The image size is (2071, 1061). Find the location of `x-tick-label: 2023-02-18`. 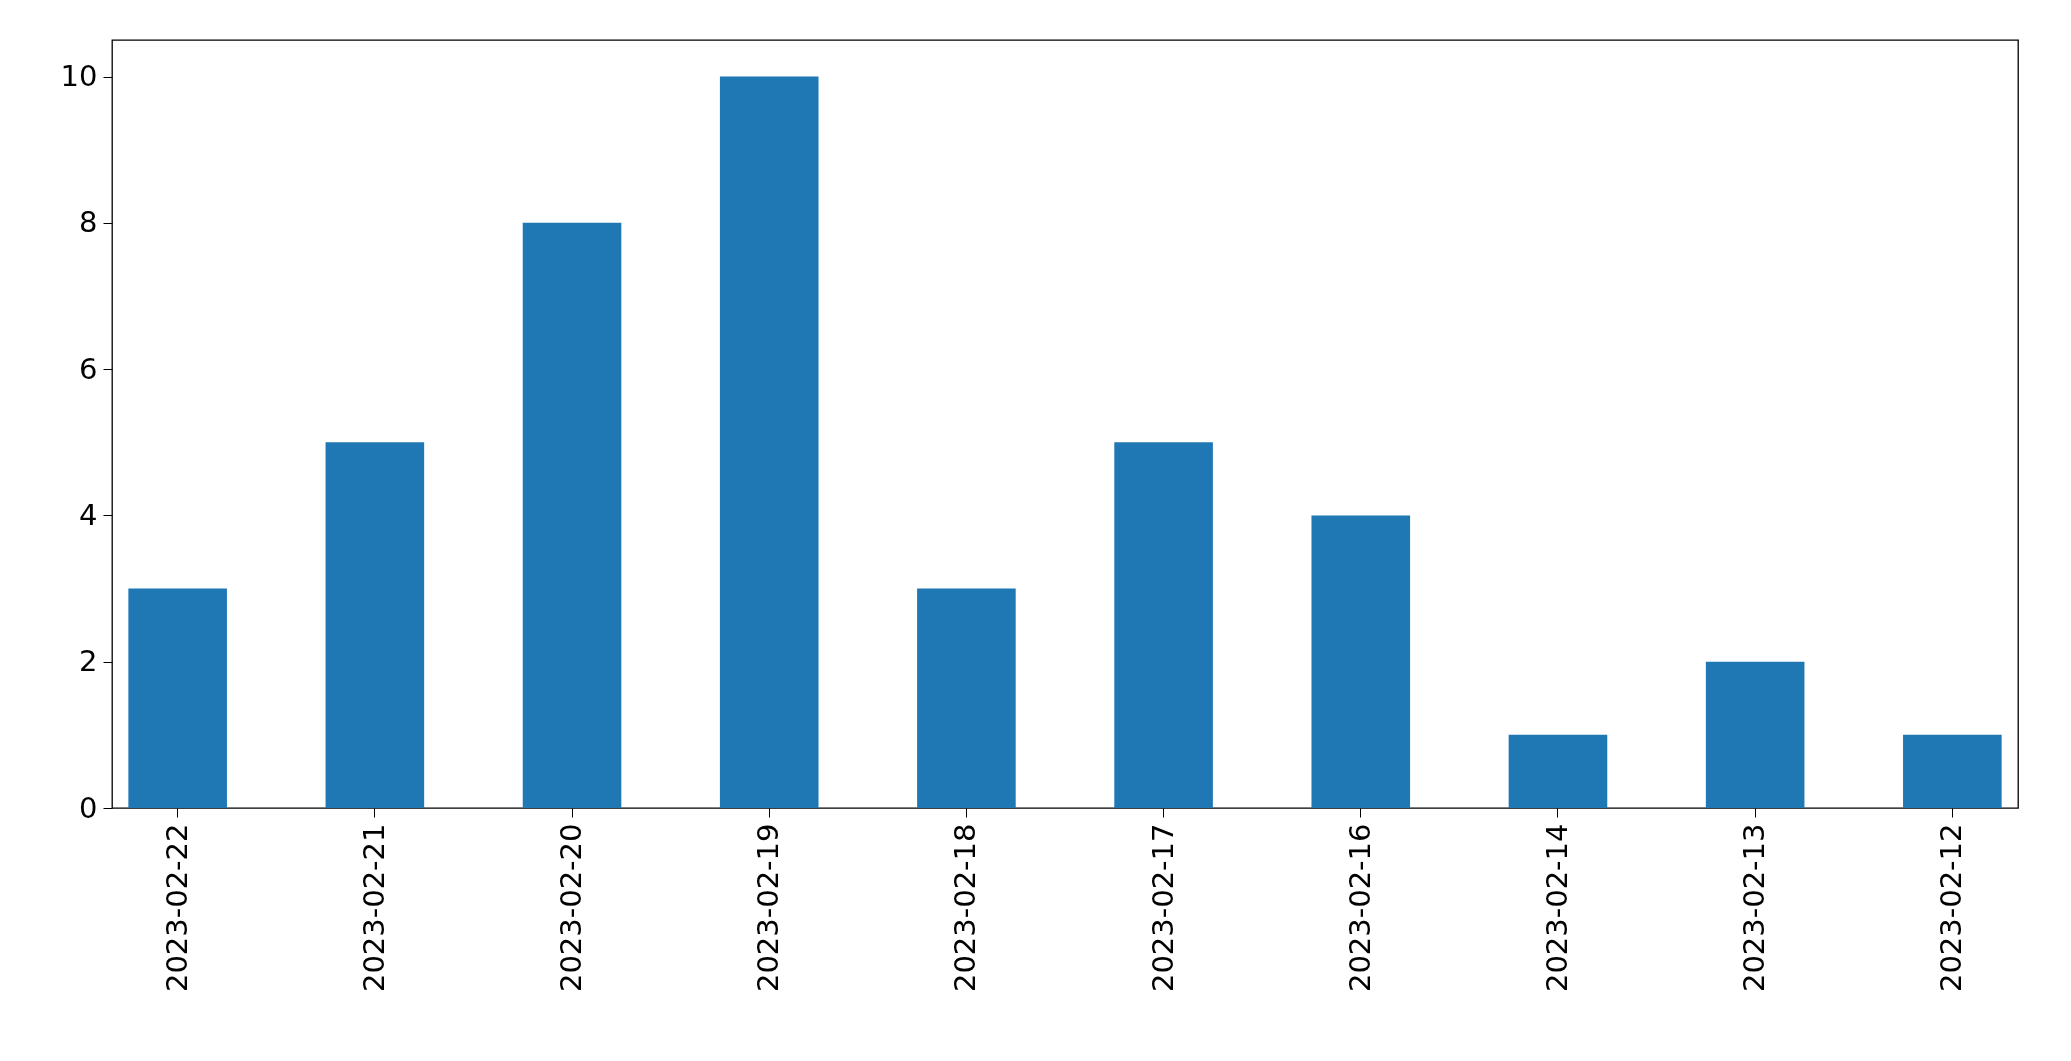

x-tick-label: 2023-02-18 is located at coordinates (965, 908).